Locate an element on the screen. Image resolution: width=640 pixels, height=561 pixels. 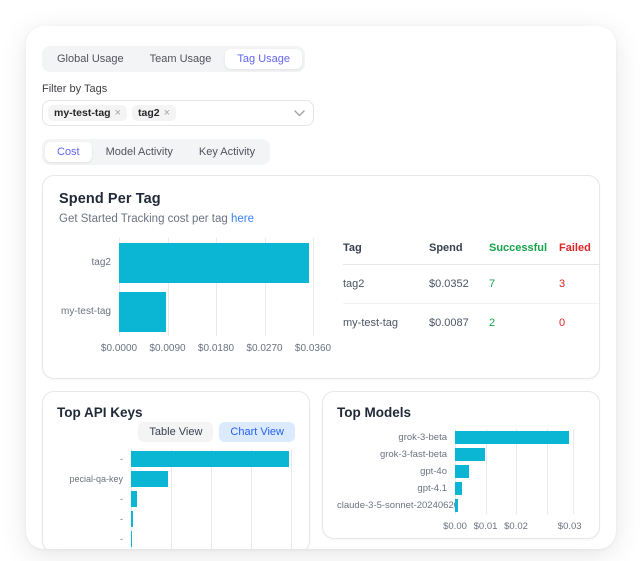
tag-chip-label: tag2 is located at coordinates (149, 113).